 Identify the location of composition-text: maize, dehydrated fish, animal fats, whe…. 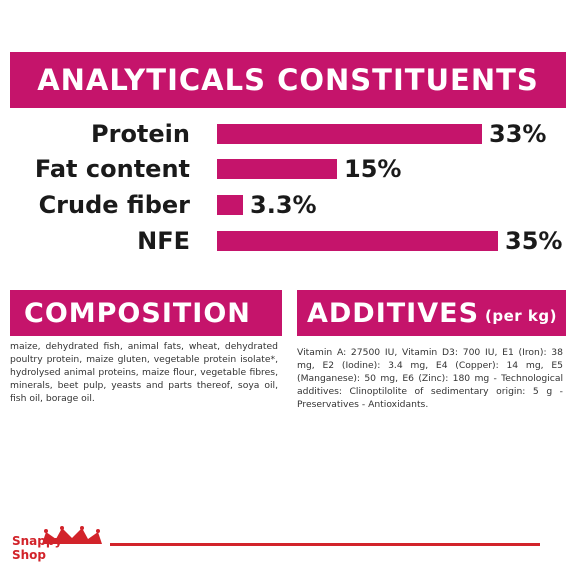
(144, 372).